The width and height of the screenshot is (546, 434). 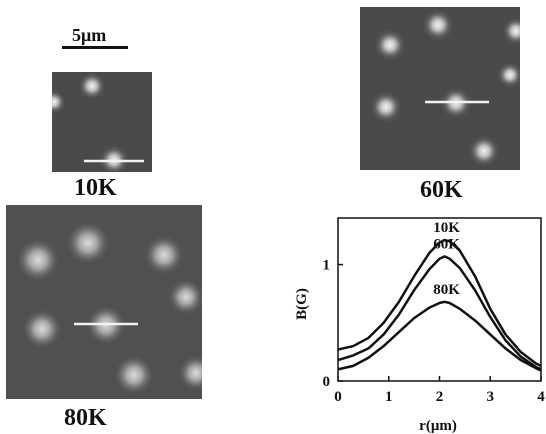 What do you see at coordinates (439, 336) in the screenshot?
I see `series-line-80k` at bounding box center [439, 336].